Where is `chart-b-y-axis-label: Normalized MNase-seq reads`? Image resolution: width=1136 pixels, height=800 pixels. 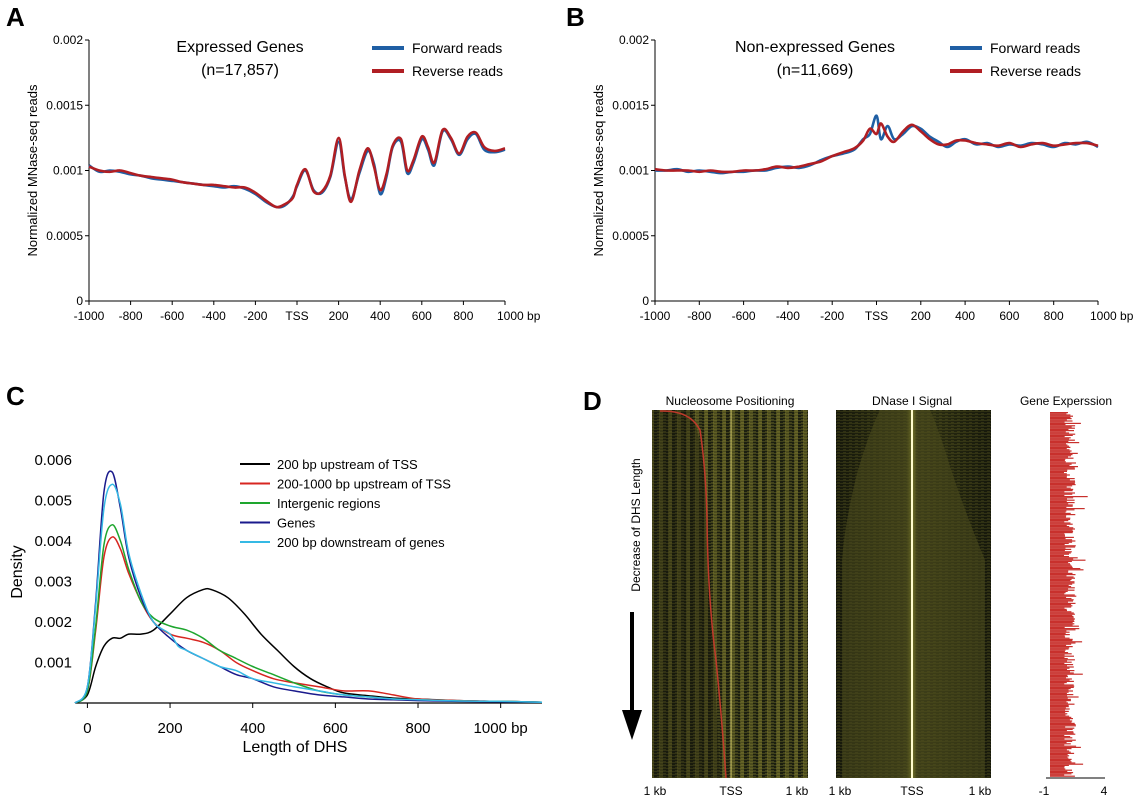 chart-b-y-axis-label: Normalized MNase-seq reads is located at coordinates (598, 170).